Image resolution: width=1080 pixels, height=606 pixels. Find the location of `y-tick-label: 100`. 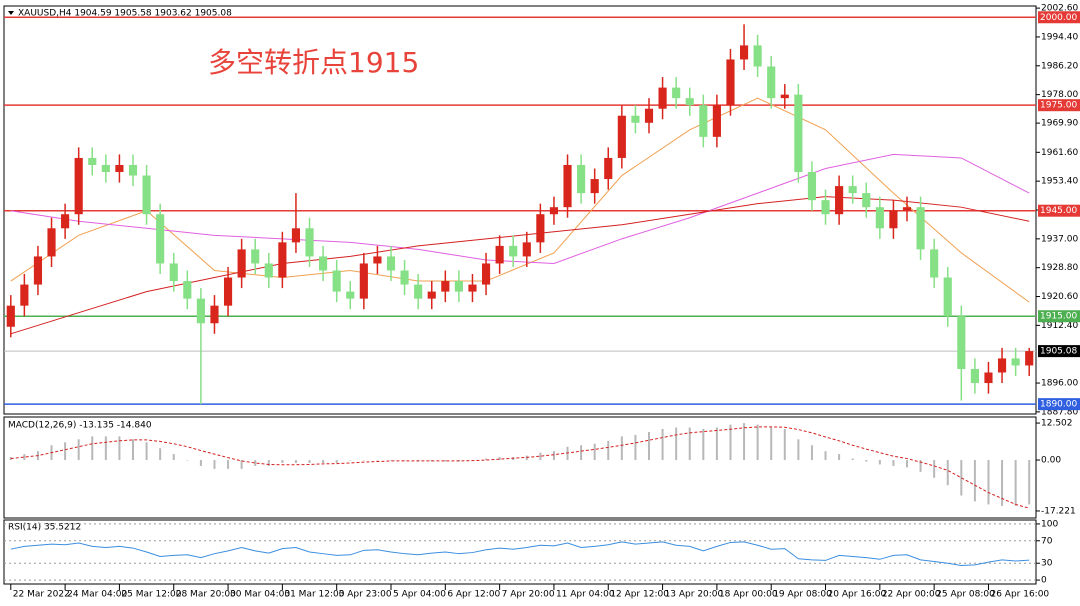

y-tick-label: 100 is located at coordinates (1049, 524).